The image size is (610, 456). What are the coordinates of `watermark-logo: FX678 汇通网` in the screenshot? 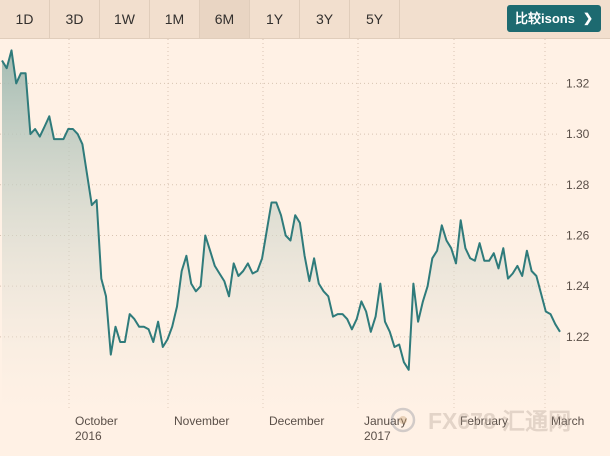 It's located at (480, 420).